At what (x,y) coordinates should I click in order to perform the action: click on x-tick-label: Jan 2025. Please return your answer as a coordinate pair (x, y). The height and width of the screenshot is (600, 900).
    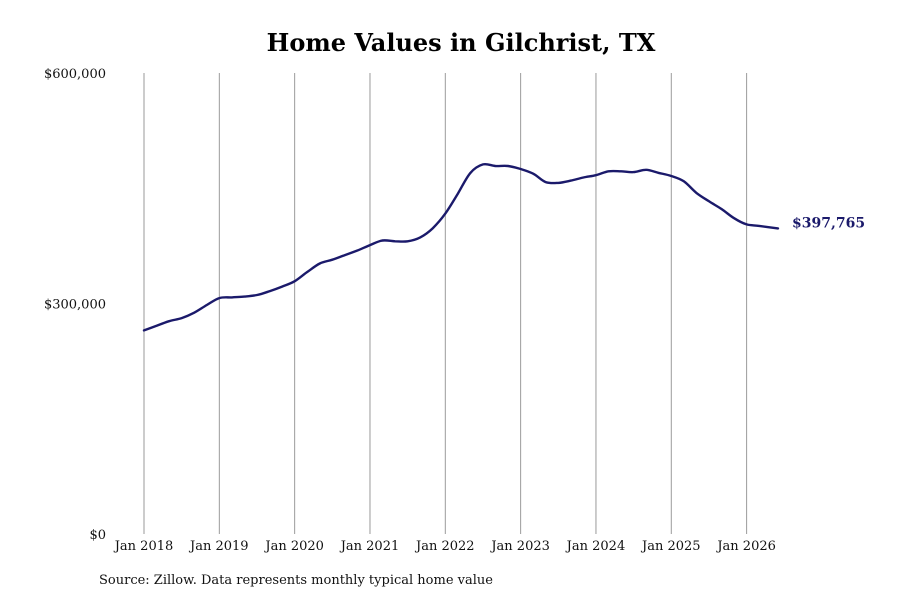
    Looking at the image, I should click on (670, 546).